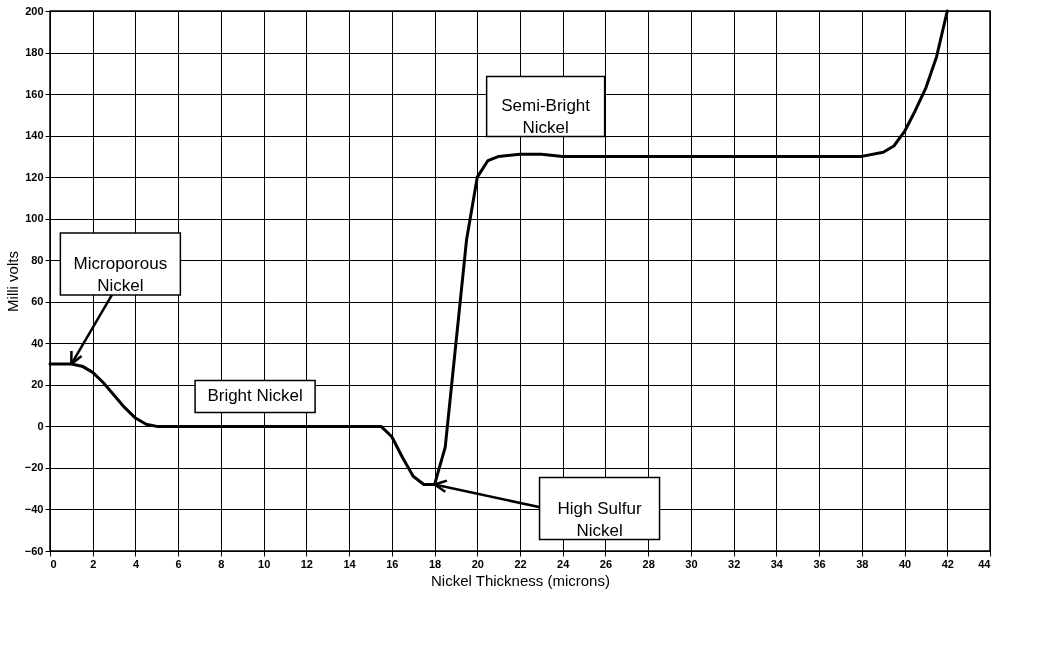 Image resolution: width=1062 pixels, height=647 pixels. I want to click on x-tick-label: 36, so click(819, 563).